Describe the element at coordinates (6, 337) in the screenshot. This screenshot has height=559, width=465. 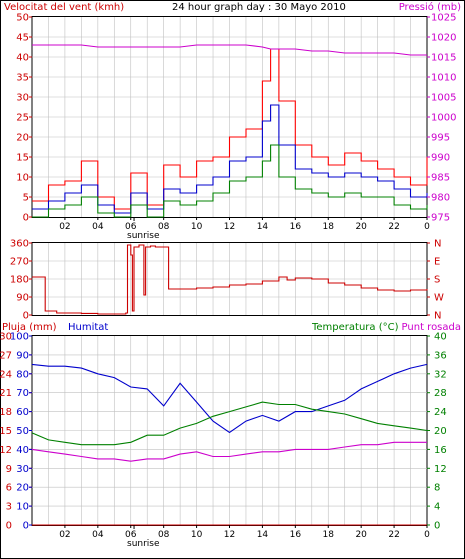
I see `rain-axis-tick-label: 30` at that location.